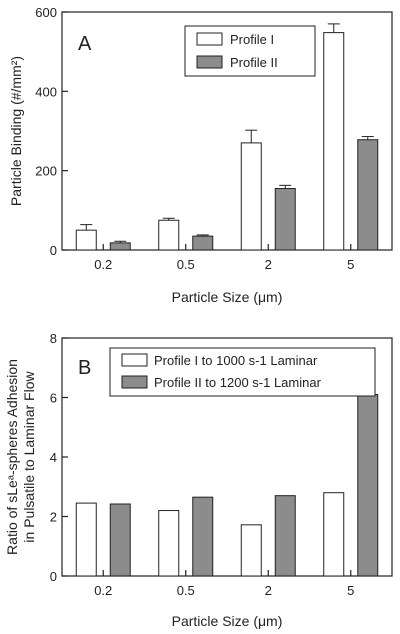 This screenshot has width=400, height=634. I want to click on a-x-tick-label: 2, so click(268, 264).